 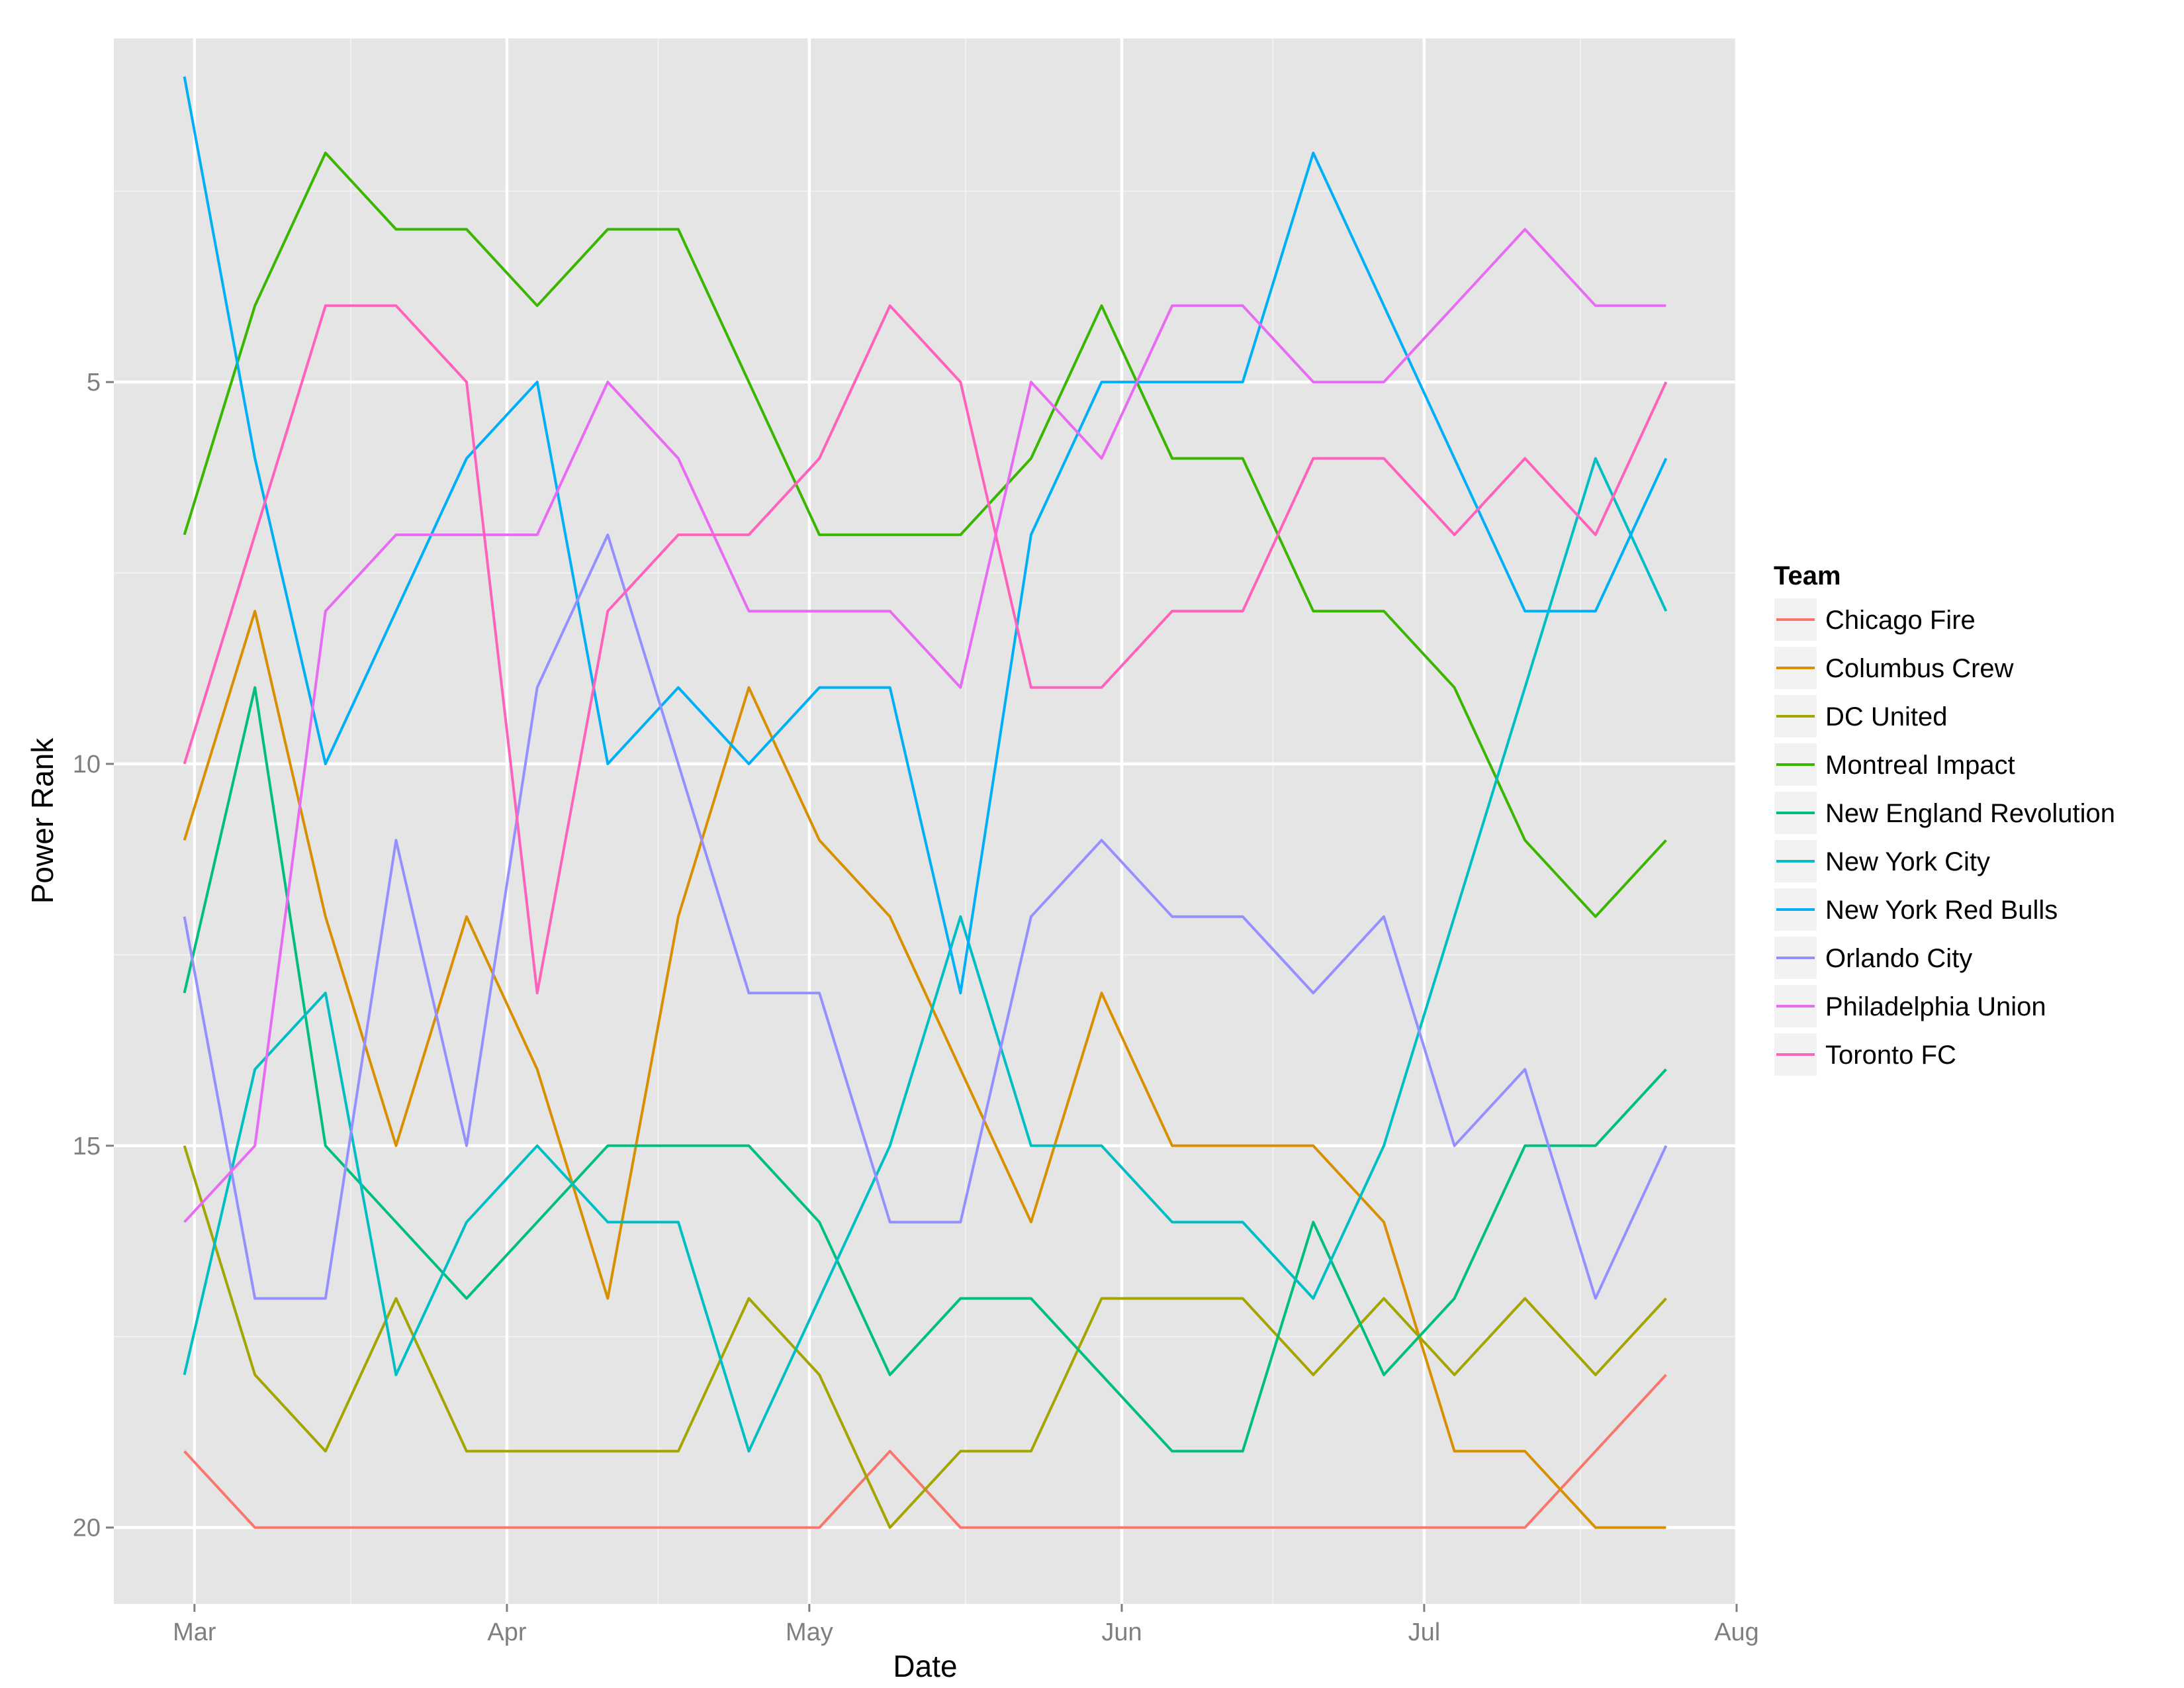 I want to click on y-tick-label: 15, so click(x=87, y=1146).